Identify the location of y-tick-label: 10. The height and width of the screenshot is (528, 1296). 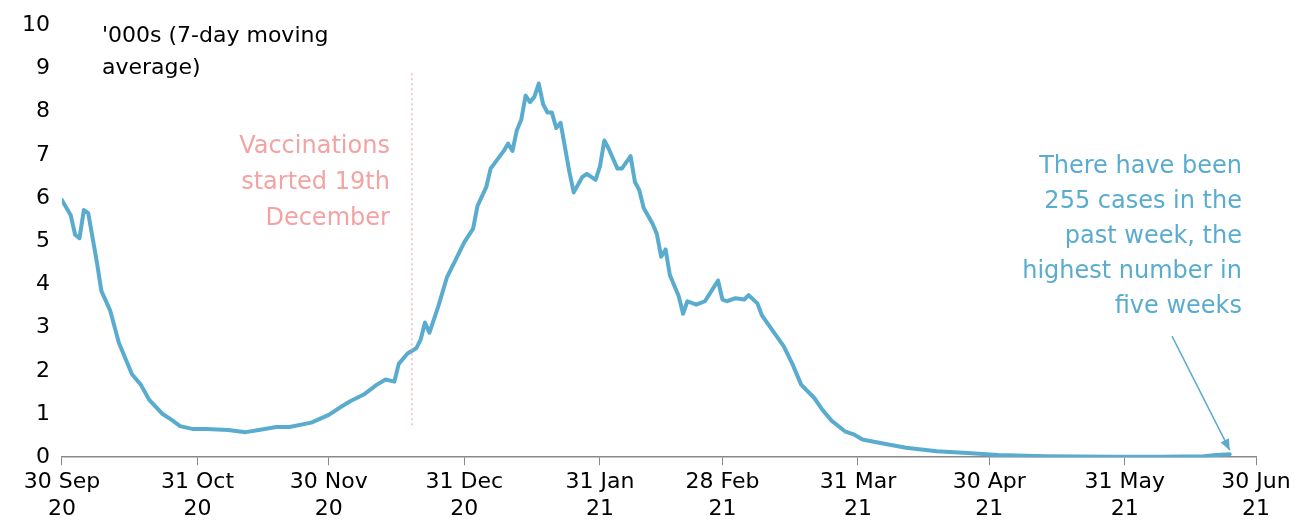
(35, 23).